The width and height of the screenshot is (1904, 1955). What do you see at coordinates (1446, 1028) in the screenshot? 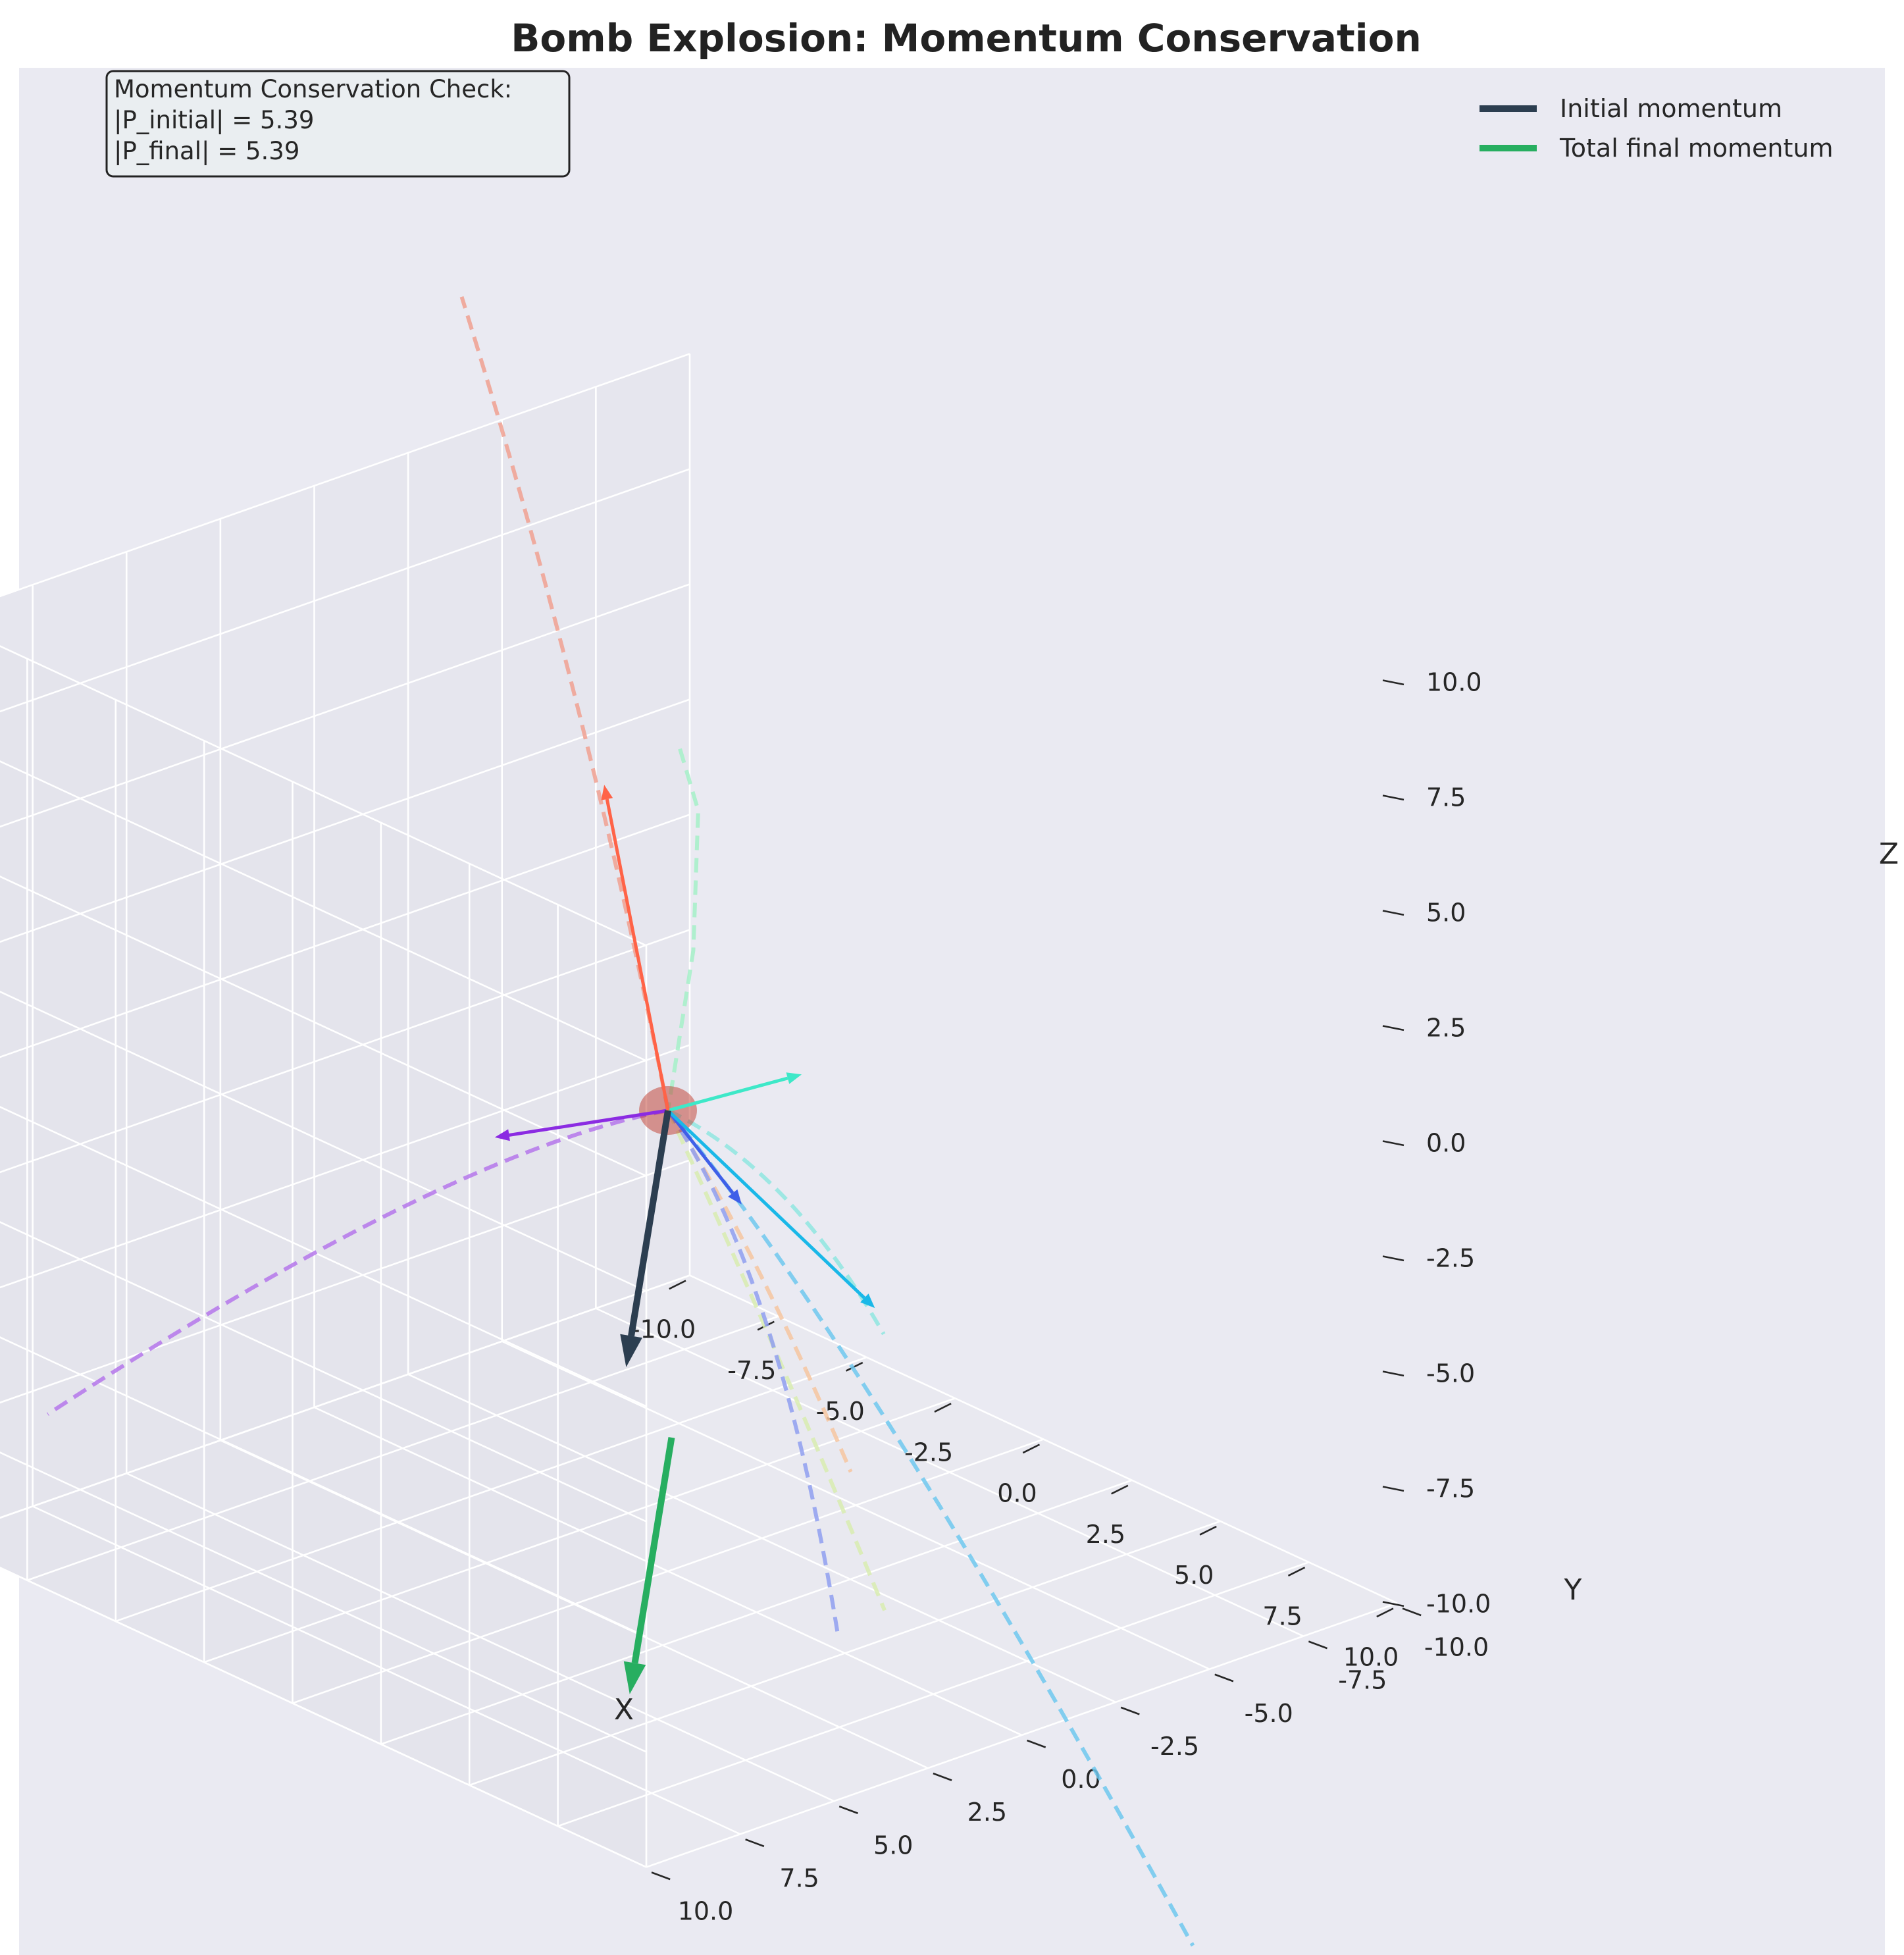
I see `z-tick-label: 2.5` at bounding box center [1446, 1028].